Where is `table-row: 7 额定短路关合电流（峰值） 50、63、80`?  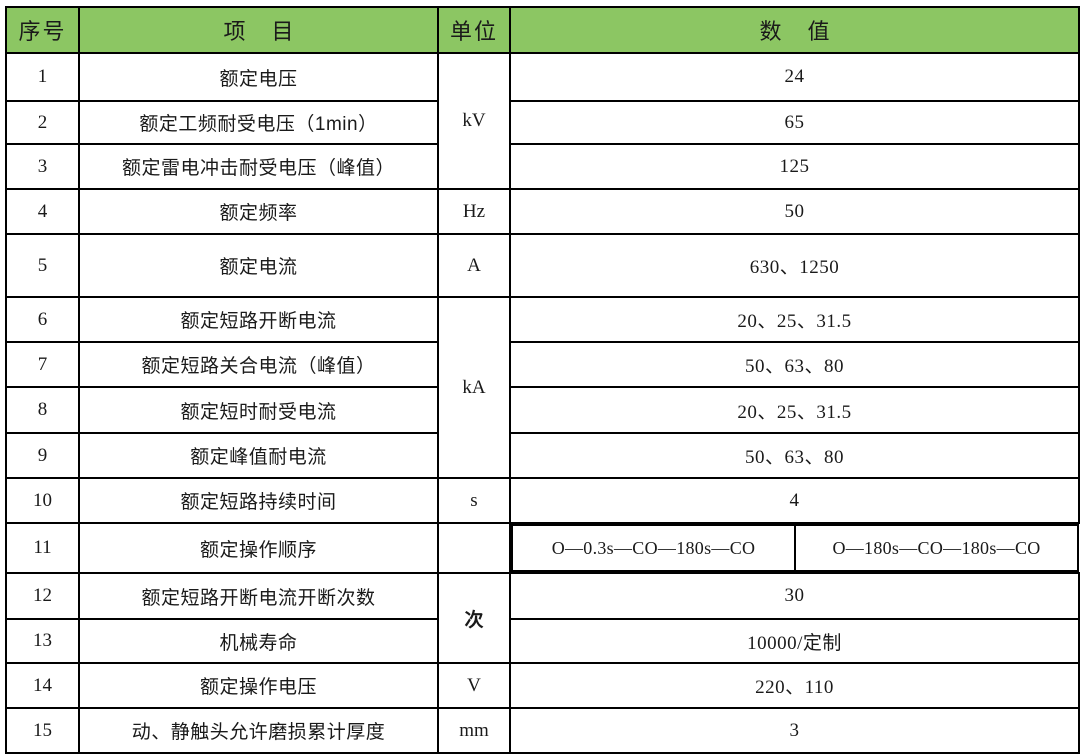 table-row: 7 额定短路关合电流（峰值） 50、63、80 is located at coordinates (542, 364).